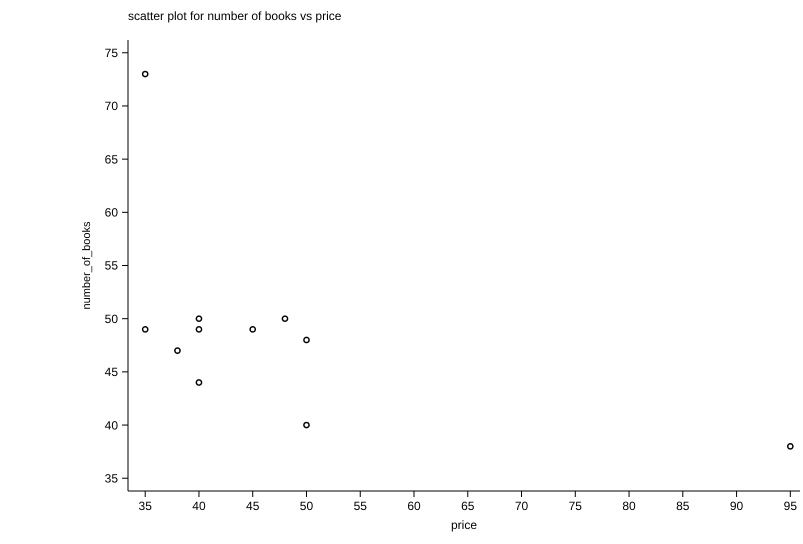 This screenshot has height=544, width=803. I want to click on y-tick-label: 65, so click(111, 159).